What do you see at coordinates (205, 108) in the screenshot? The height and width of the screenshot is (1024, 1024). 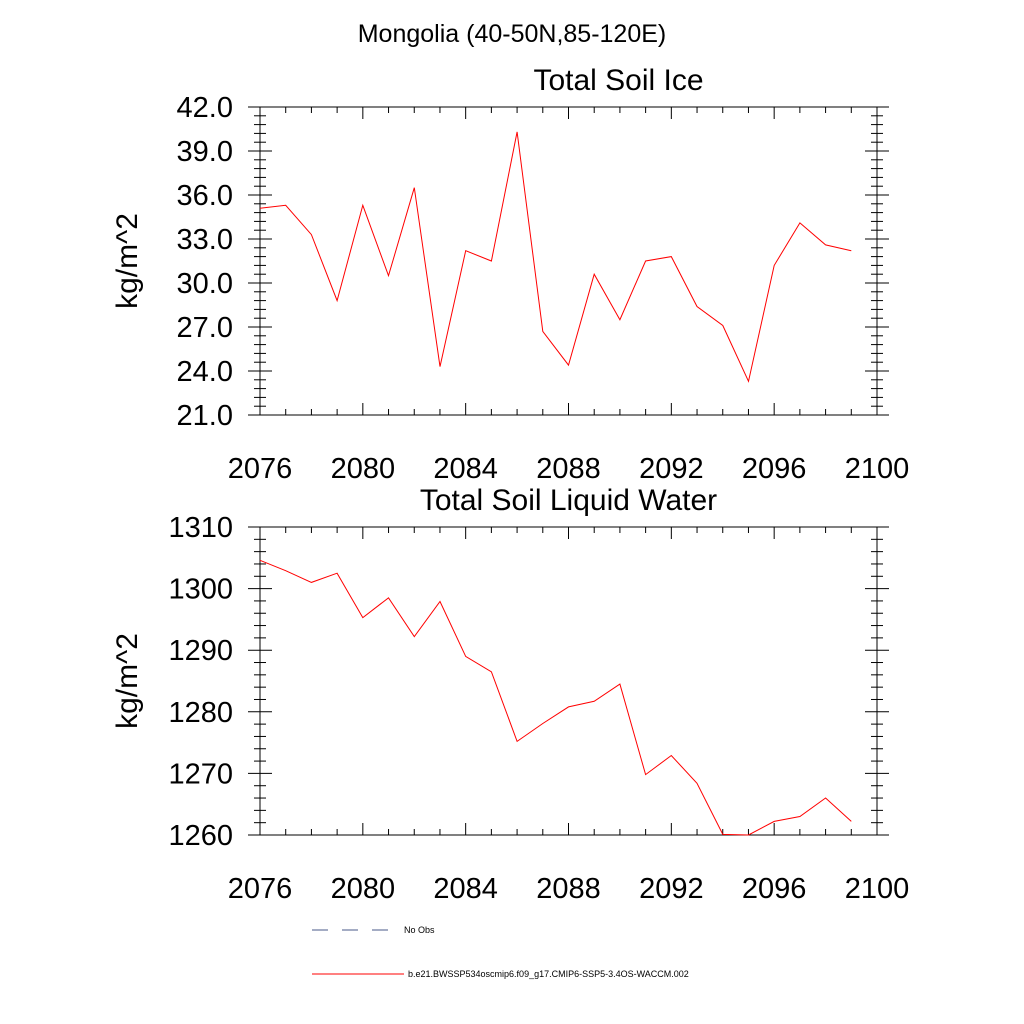 I see `y-tick-label: 42.0` at bounding box center [205, 108].